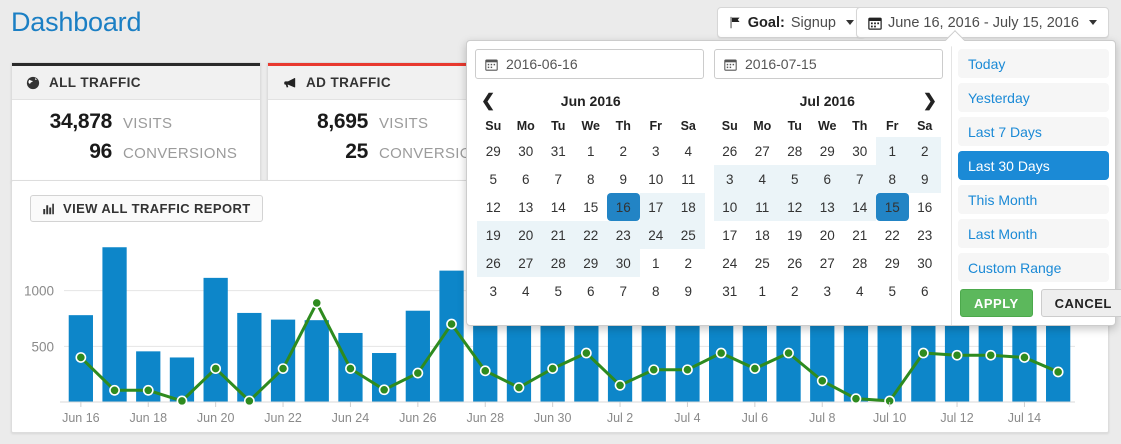 The height and width of the screenshot is (444, 1121). I want to click on range-option-yesterday: Yesterday, so click(1033, 97).